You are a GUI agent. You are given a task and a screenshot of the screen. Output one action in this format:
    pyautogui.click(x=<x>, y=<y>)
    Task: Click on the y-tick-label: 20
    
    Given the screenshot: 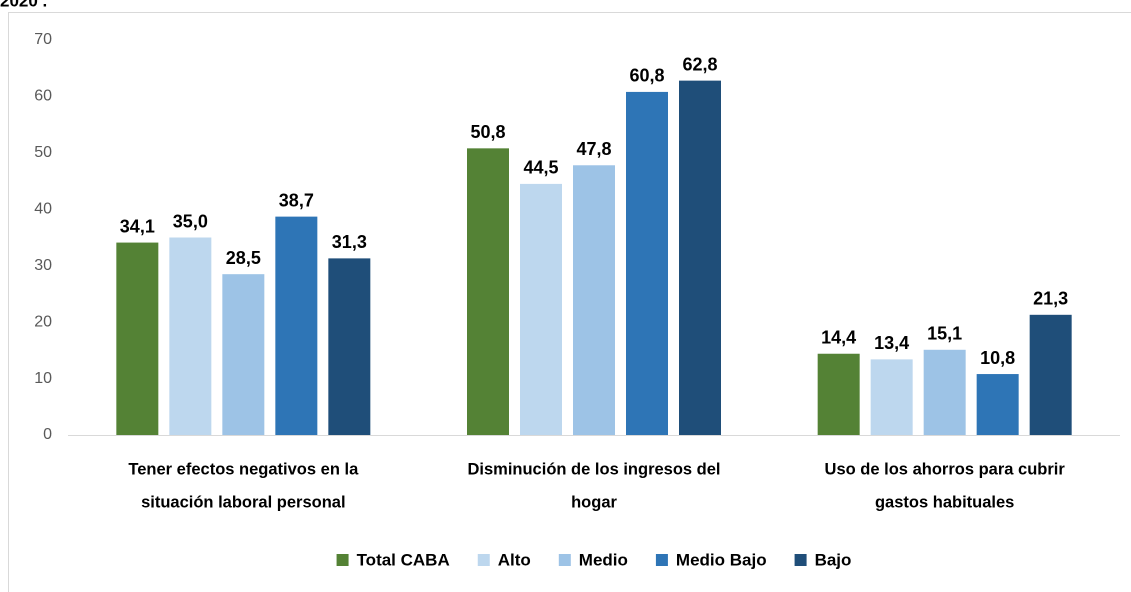 What is the action you would take?
    pyautogui.click(x=43, y=321)
    